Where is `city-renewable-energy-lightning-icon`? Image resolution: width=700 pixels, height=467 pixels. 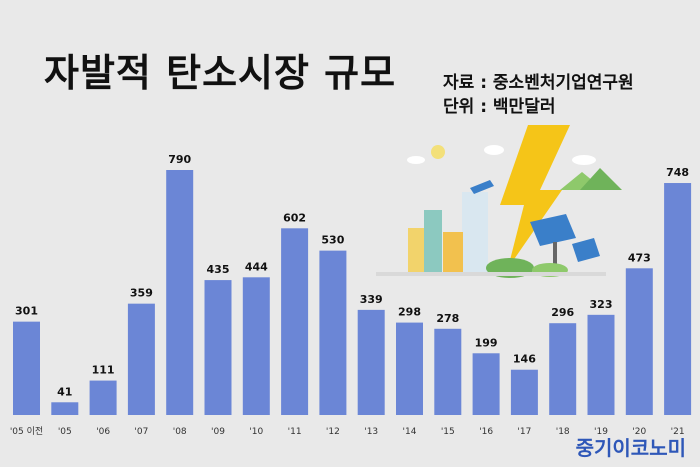
city-renewable-energy-lightning-icon is located at coordinates (499, 201).